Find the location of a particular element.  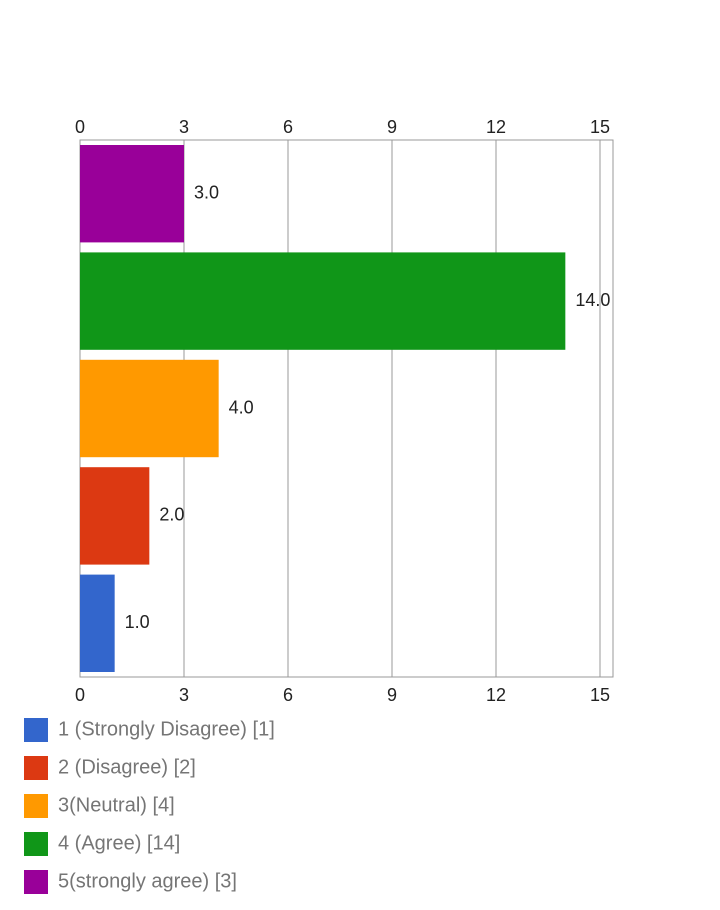

x-tick-label-top: 15 is located at coordinates (600, 127).